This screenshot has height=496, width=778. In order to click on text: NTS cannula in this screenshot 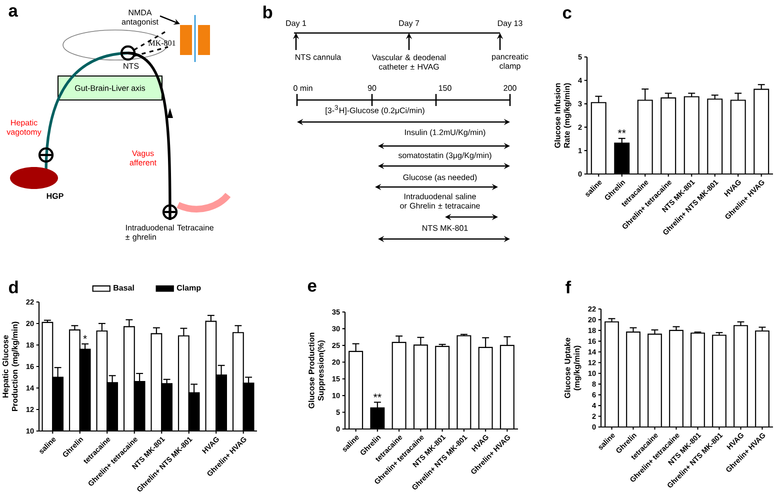, I will do `click(319, 57)`.